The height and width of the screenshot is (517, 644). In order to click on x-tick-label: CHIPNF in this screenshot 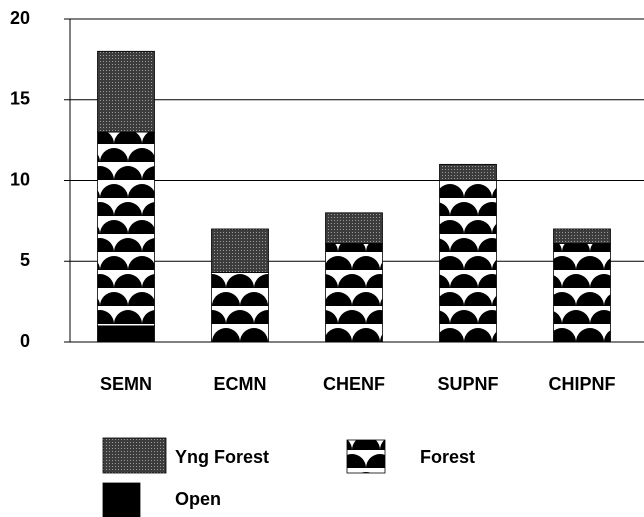, I will do `click(582, 384)`.